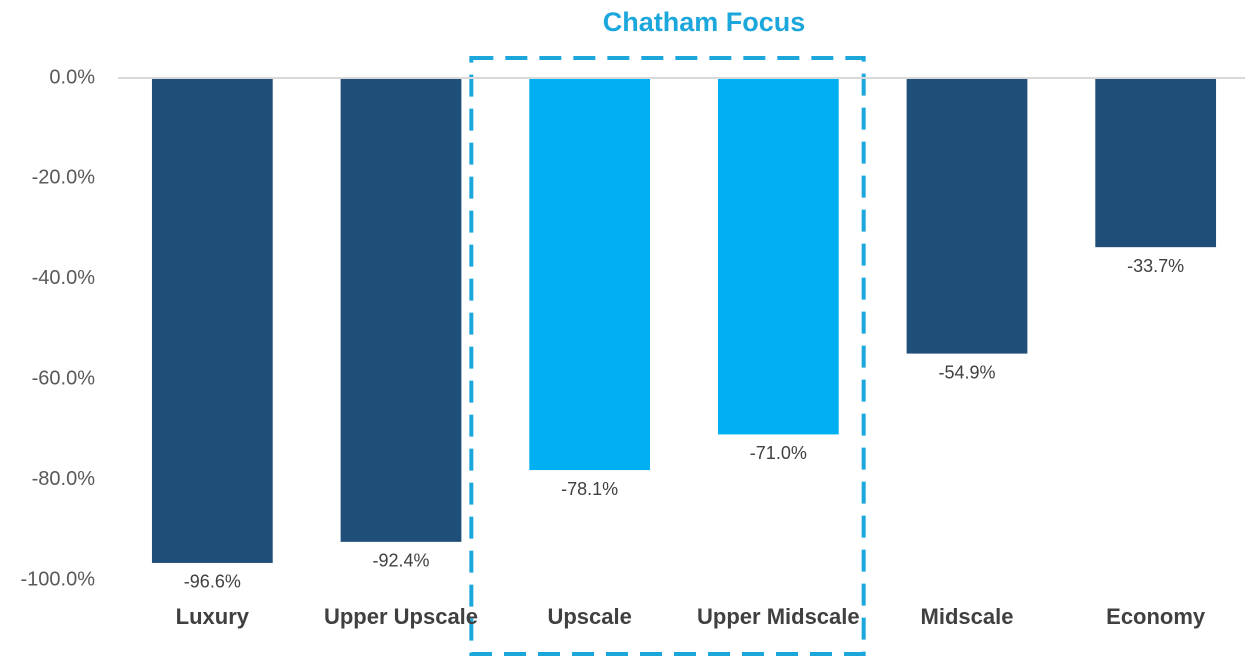 The width and height of the screenshot is (1247, 657). What do you see at coordinates (401, 616) in the screenshot?
I see `x-tick-label: Upper Upscale` at bounding box center [401, 616].